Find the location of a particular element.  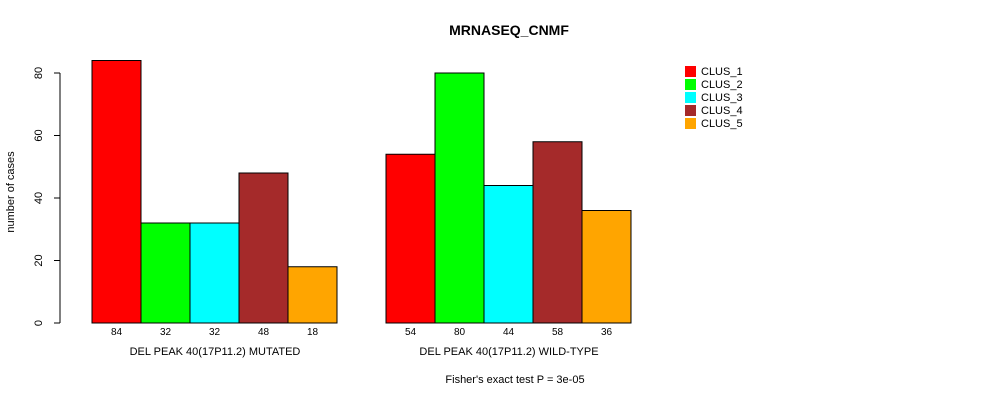

chart-title: MRNASEQ_CNMF is located at coordinates (509, 30).